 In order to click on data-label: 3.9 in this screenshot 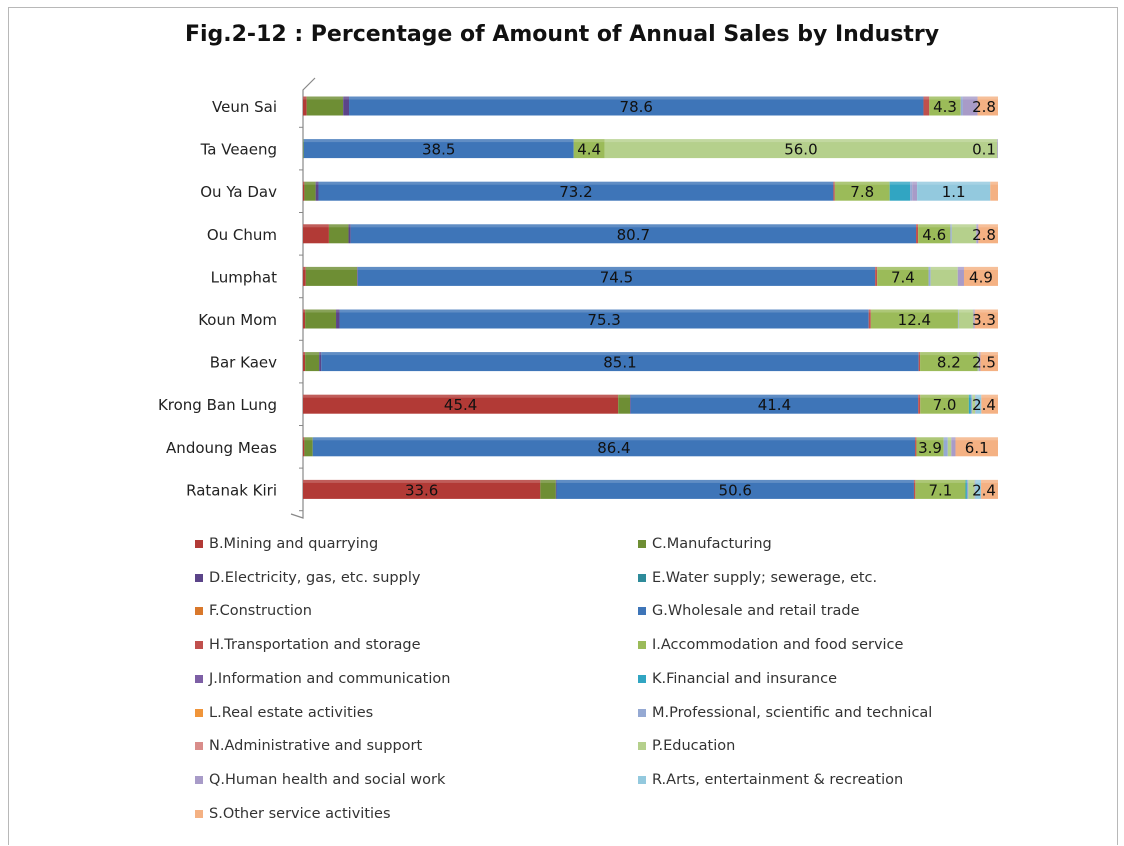, I will do `click(930, 448)`.